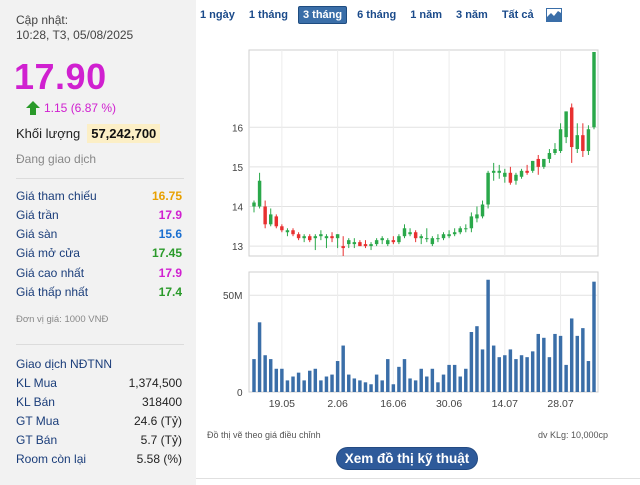 Image resolution: width=640 pixels, height=485 pixels. I want to click on chart-adjusted-note: Đồ thị vẽ theo giá điều chỉnh, so click(264, 435).